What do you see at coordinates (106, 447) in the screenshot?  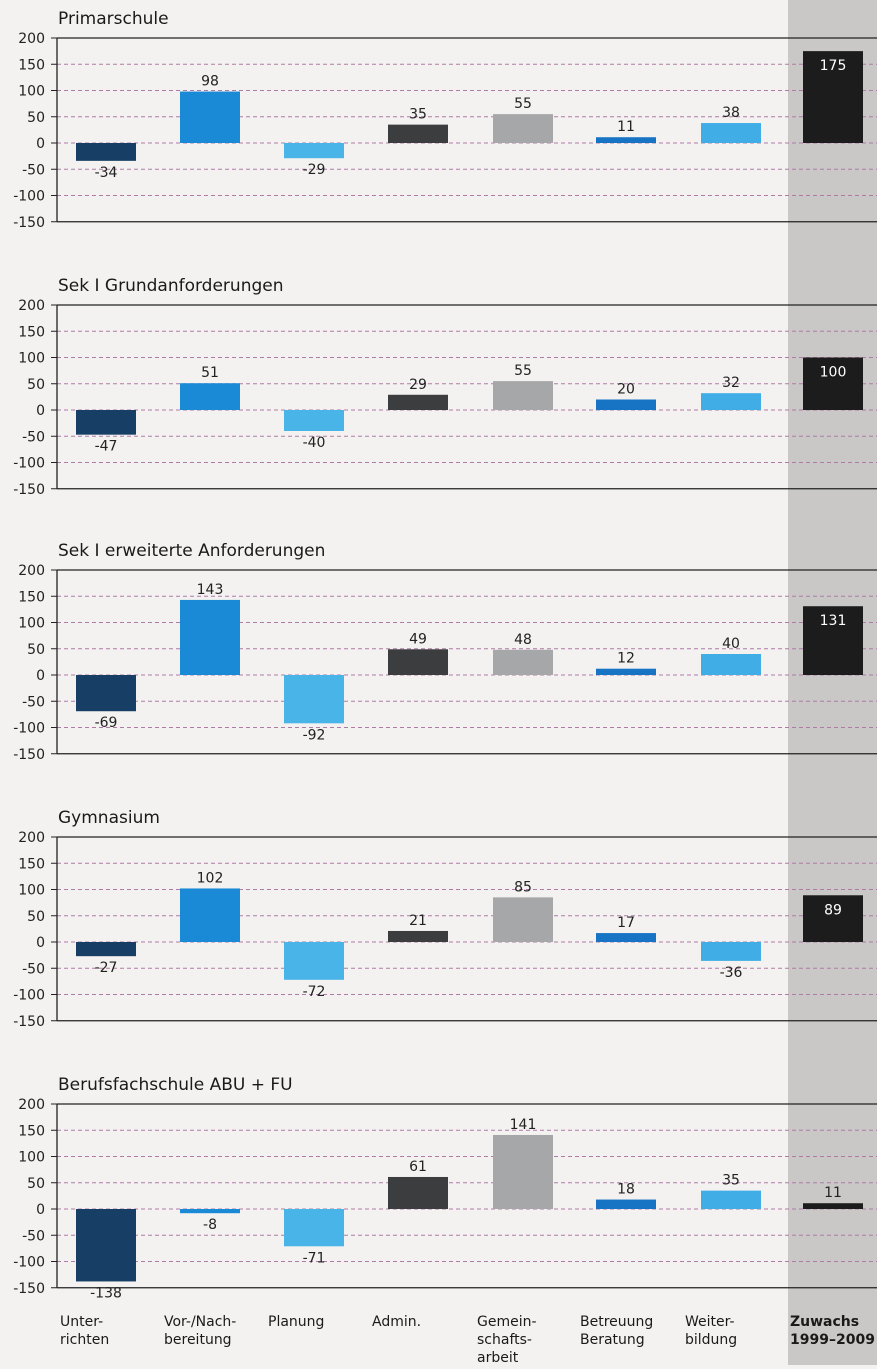 I see `value-label: -47` at bounding box center [106, 447].